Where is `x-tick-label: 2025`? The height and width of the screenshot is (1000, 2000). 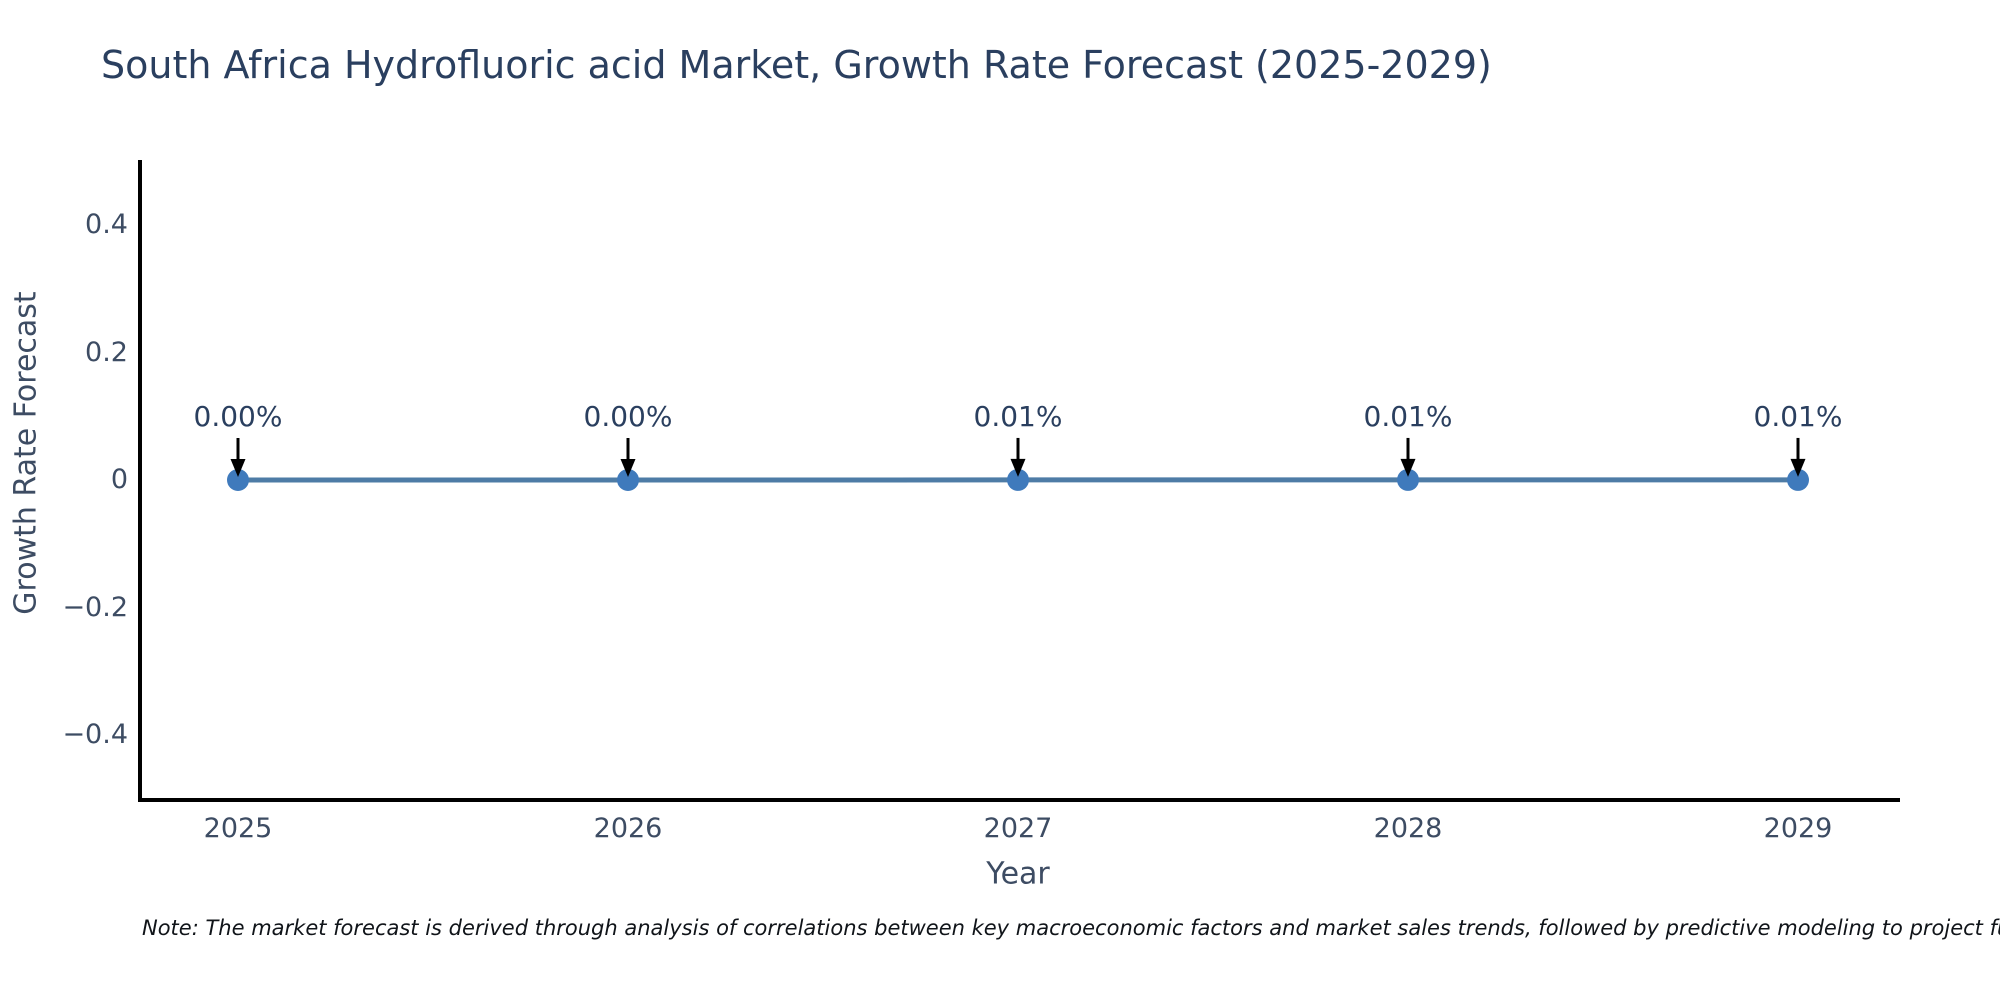 x-tick-label: 2025 is located at coordinates (238, 828).